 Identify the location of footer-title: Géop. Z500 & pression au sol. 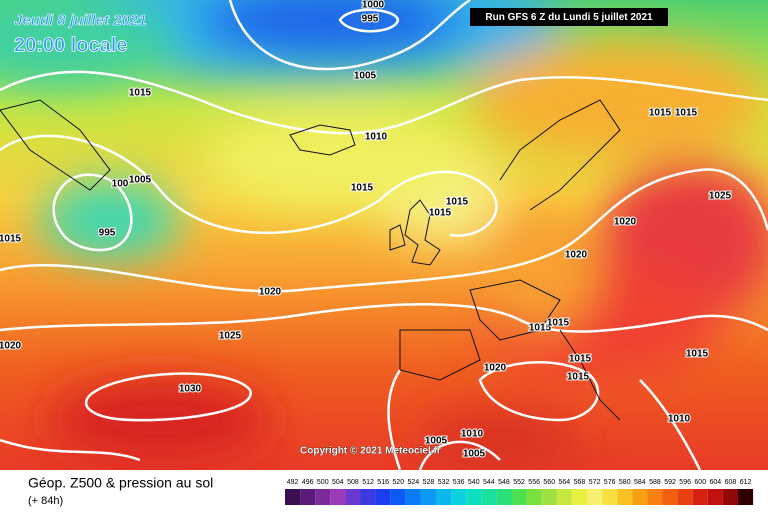
(120, 483).